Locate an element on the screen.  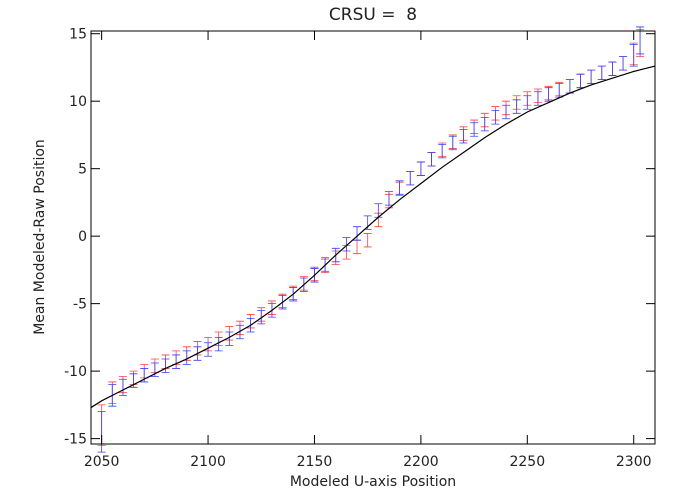
x-tick-label: 2200 is located at coordinates (421, 462).